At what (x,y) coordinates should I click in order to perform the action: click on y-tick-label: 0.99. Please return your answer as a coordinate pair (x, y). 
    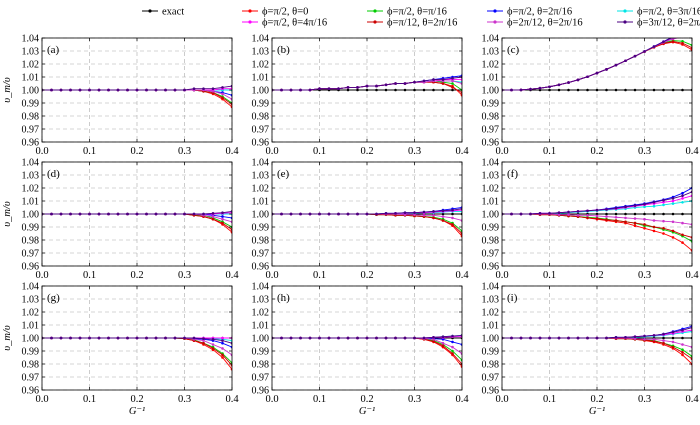
    Looking at the image, I should click on (261, 104).